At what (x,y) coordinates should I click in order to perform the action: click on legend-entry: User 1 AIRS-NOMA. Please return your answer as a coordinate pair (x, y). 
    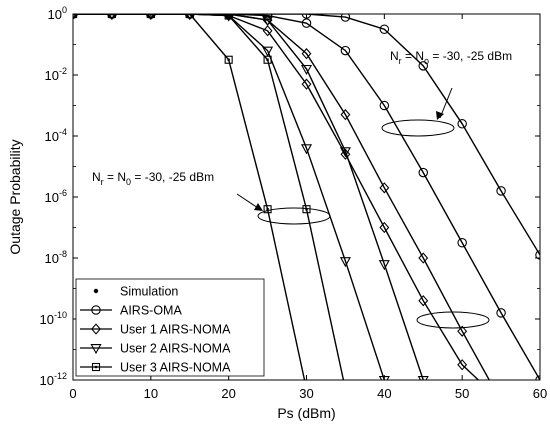
    Looking at the image, I should click on (155, 330).